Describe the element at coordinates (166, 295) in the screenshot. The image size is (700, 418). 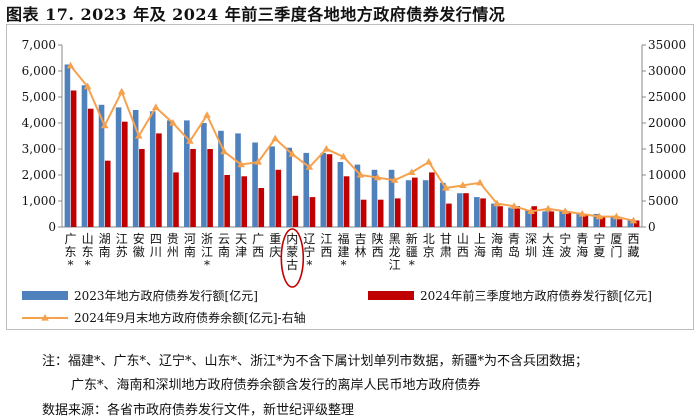
I see `legend-label-2023: 2023年地方政府债券发行额[亿元]` at that location.